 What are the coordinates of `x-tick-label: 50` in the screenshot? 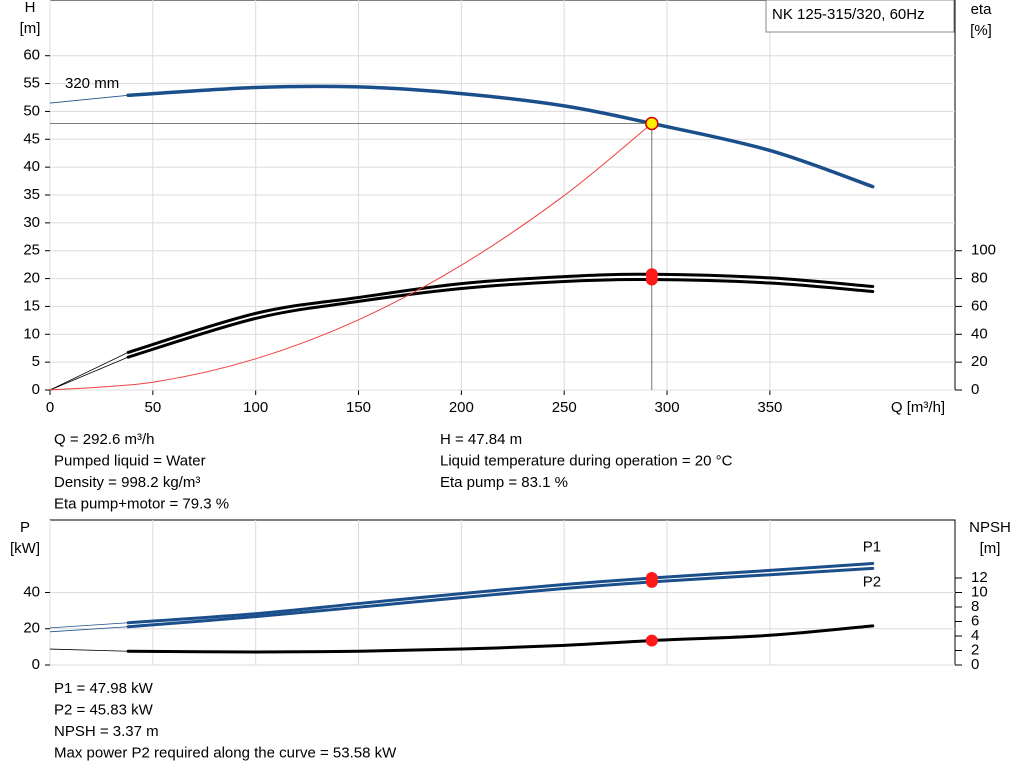 It's located at (152, 407).